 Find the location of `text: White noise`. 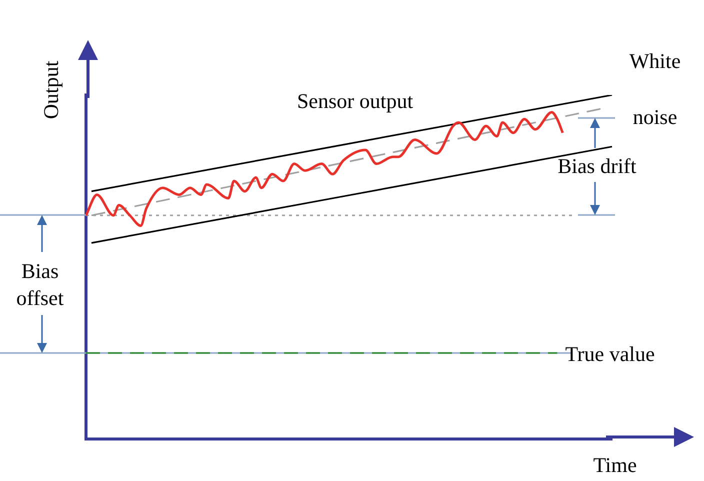

text: White noise is located at coordinates (655, 89).